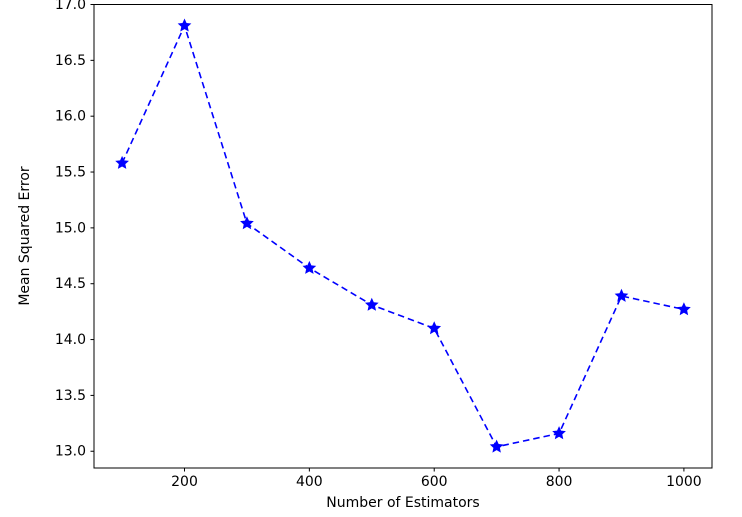  I want to click on y-tick-label: 13.0, so click(70, 452).